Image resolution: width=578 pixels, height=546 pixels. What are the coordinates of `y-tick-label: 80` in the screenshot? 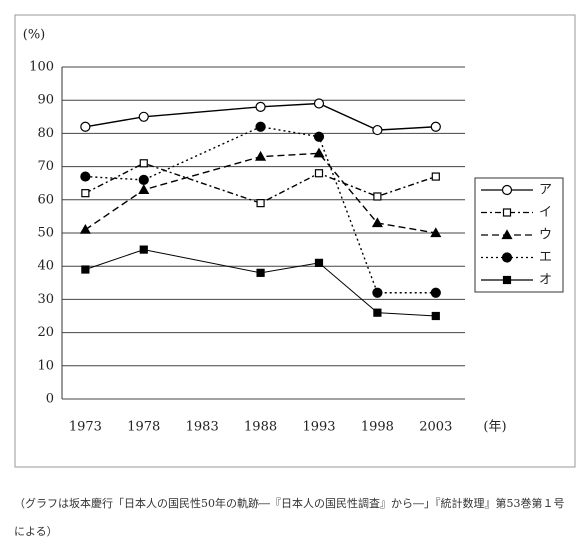 It's located at (45, 133).